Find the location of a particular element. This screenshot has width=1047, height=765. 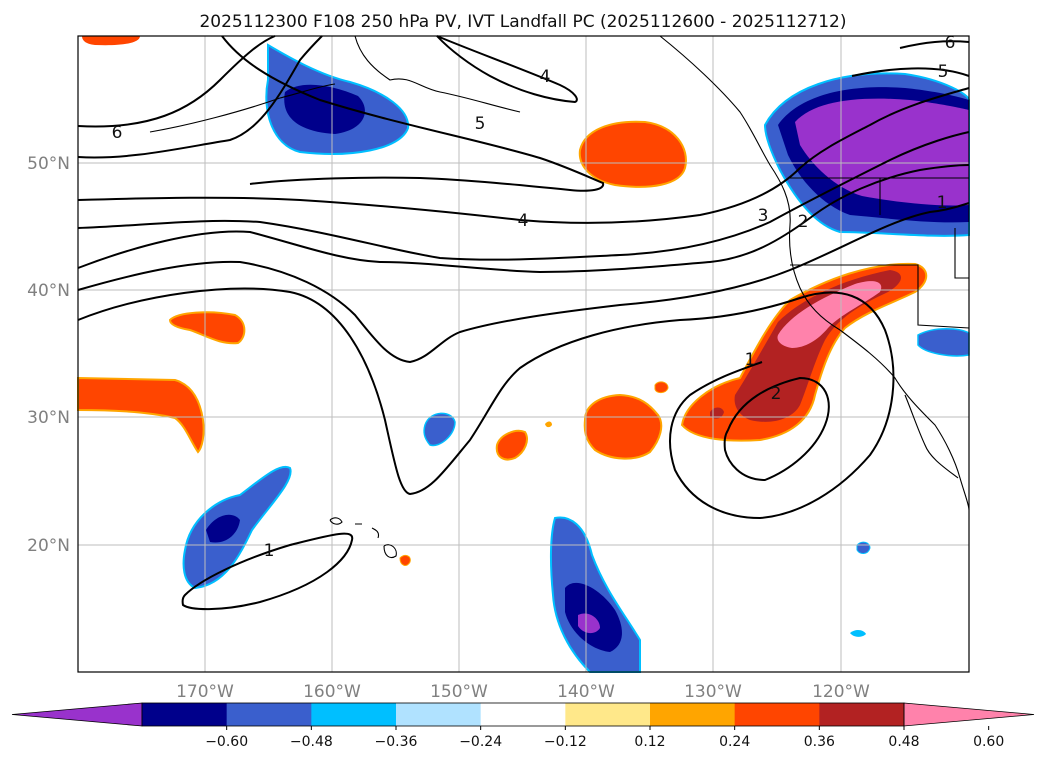

latitude-labels: 50°N 40°N 30°N 20°N is located at coordinates (48, 355).